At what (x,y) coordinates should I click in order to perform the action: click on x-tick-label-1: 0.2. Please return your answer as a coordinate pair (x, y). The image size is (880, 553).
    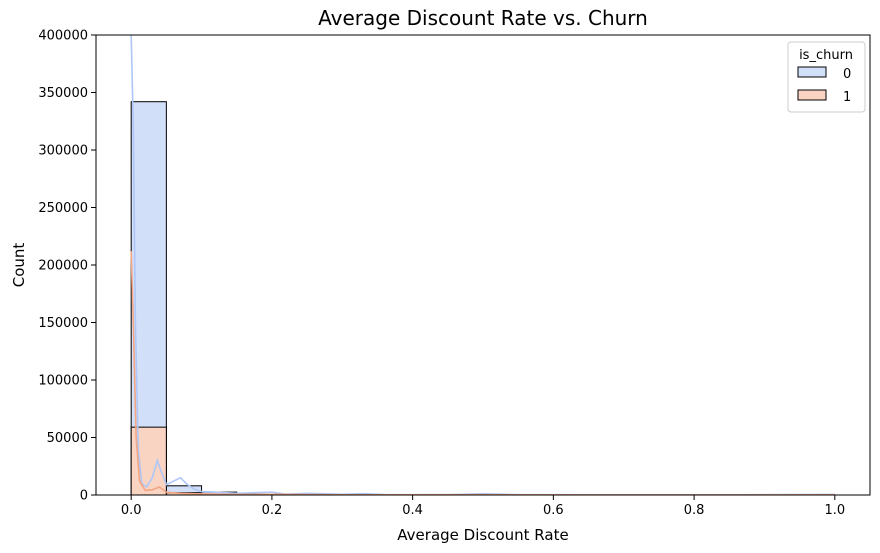
    Looking at the image, I should click on (272, 510).